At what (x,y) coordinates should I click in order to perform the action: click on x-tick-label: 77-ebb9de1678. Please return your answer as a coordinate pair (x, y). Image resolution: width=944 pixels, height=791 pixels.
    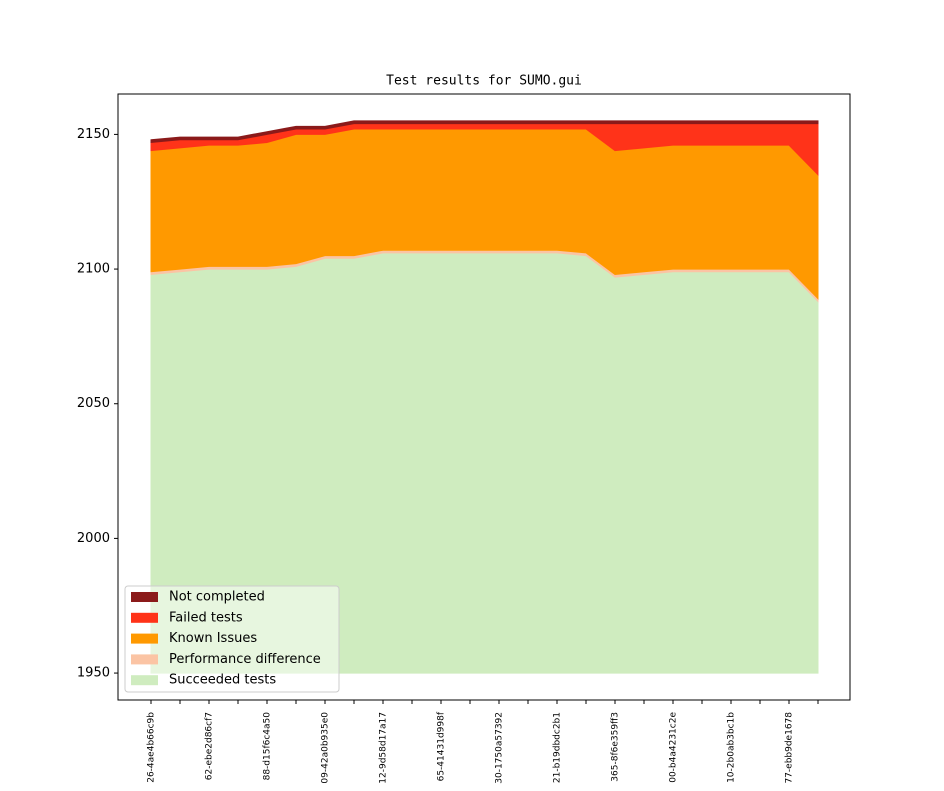
    Looking at the image, I should click on (790, 748).